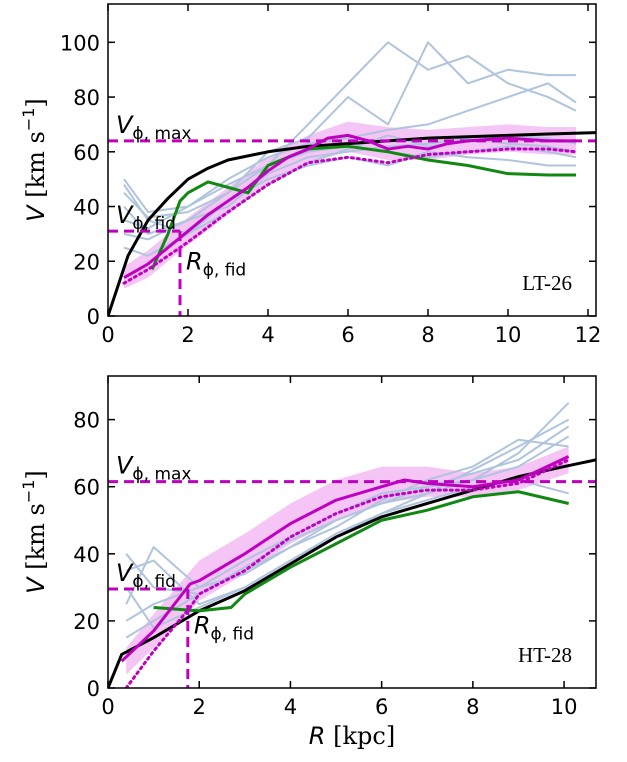  I want to click on x-label-unit: [kpc], so click(360, 736).